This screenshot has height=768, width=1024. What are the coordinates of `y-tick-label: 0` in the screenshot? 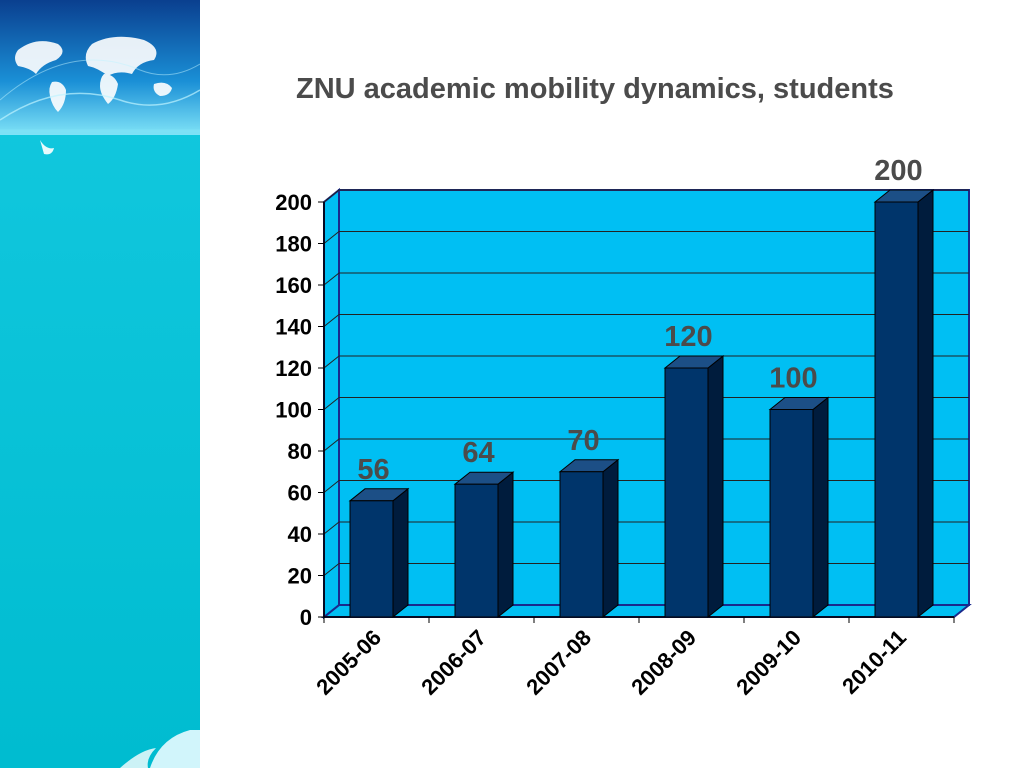 It's located at (306, 617).